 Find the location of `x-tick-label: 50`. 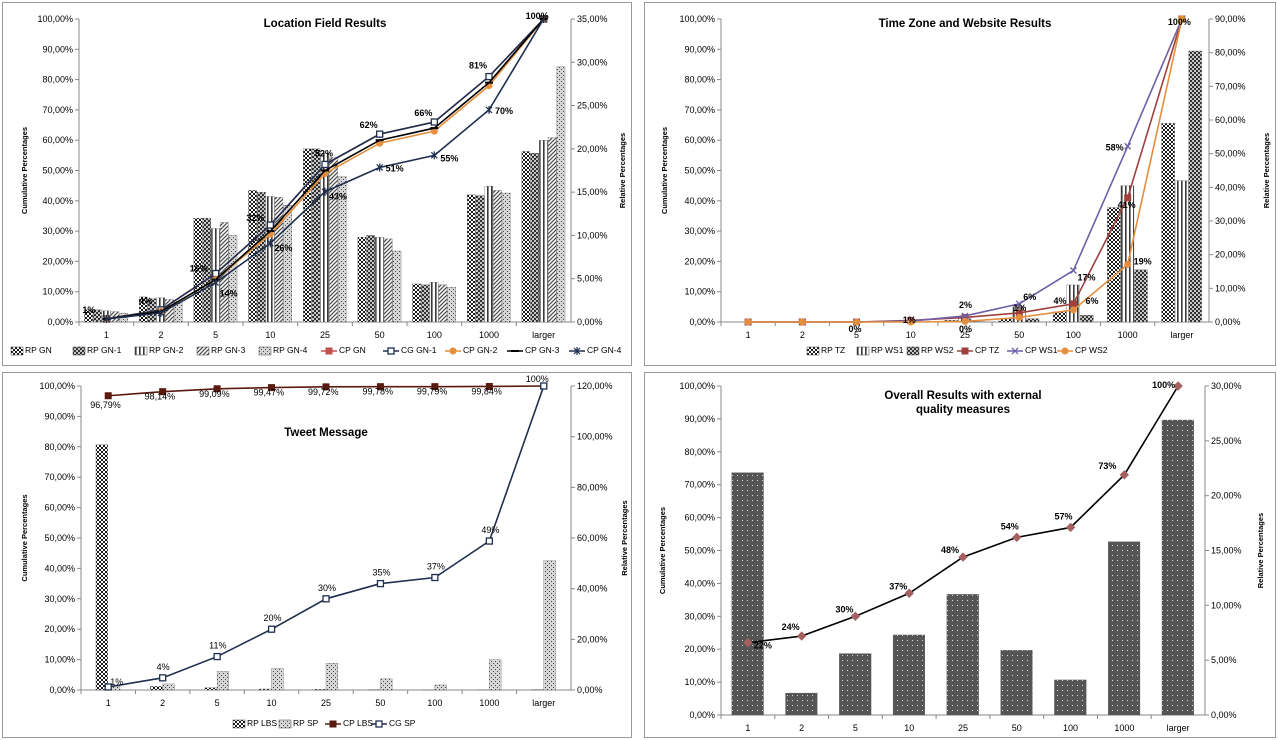

x-tick-label: 50 is located at coordinates (380, 703).